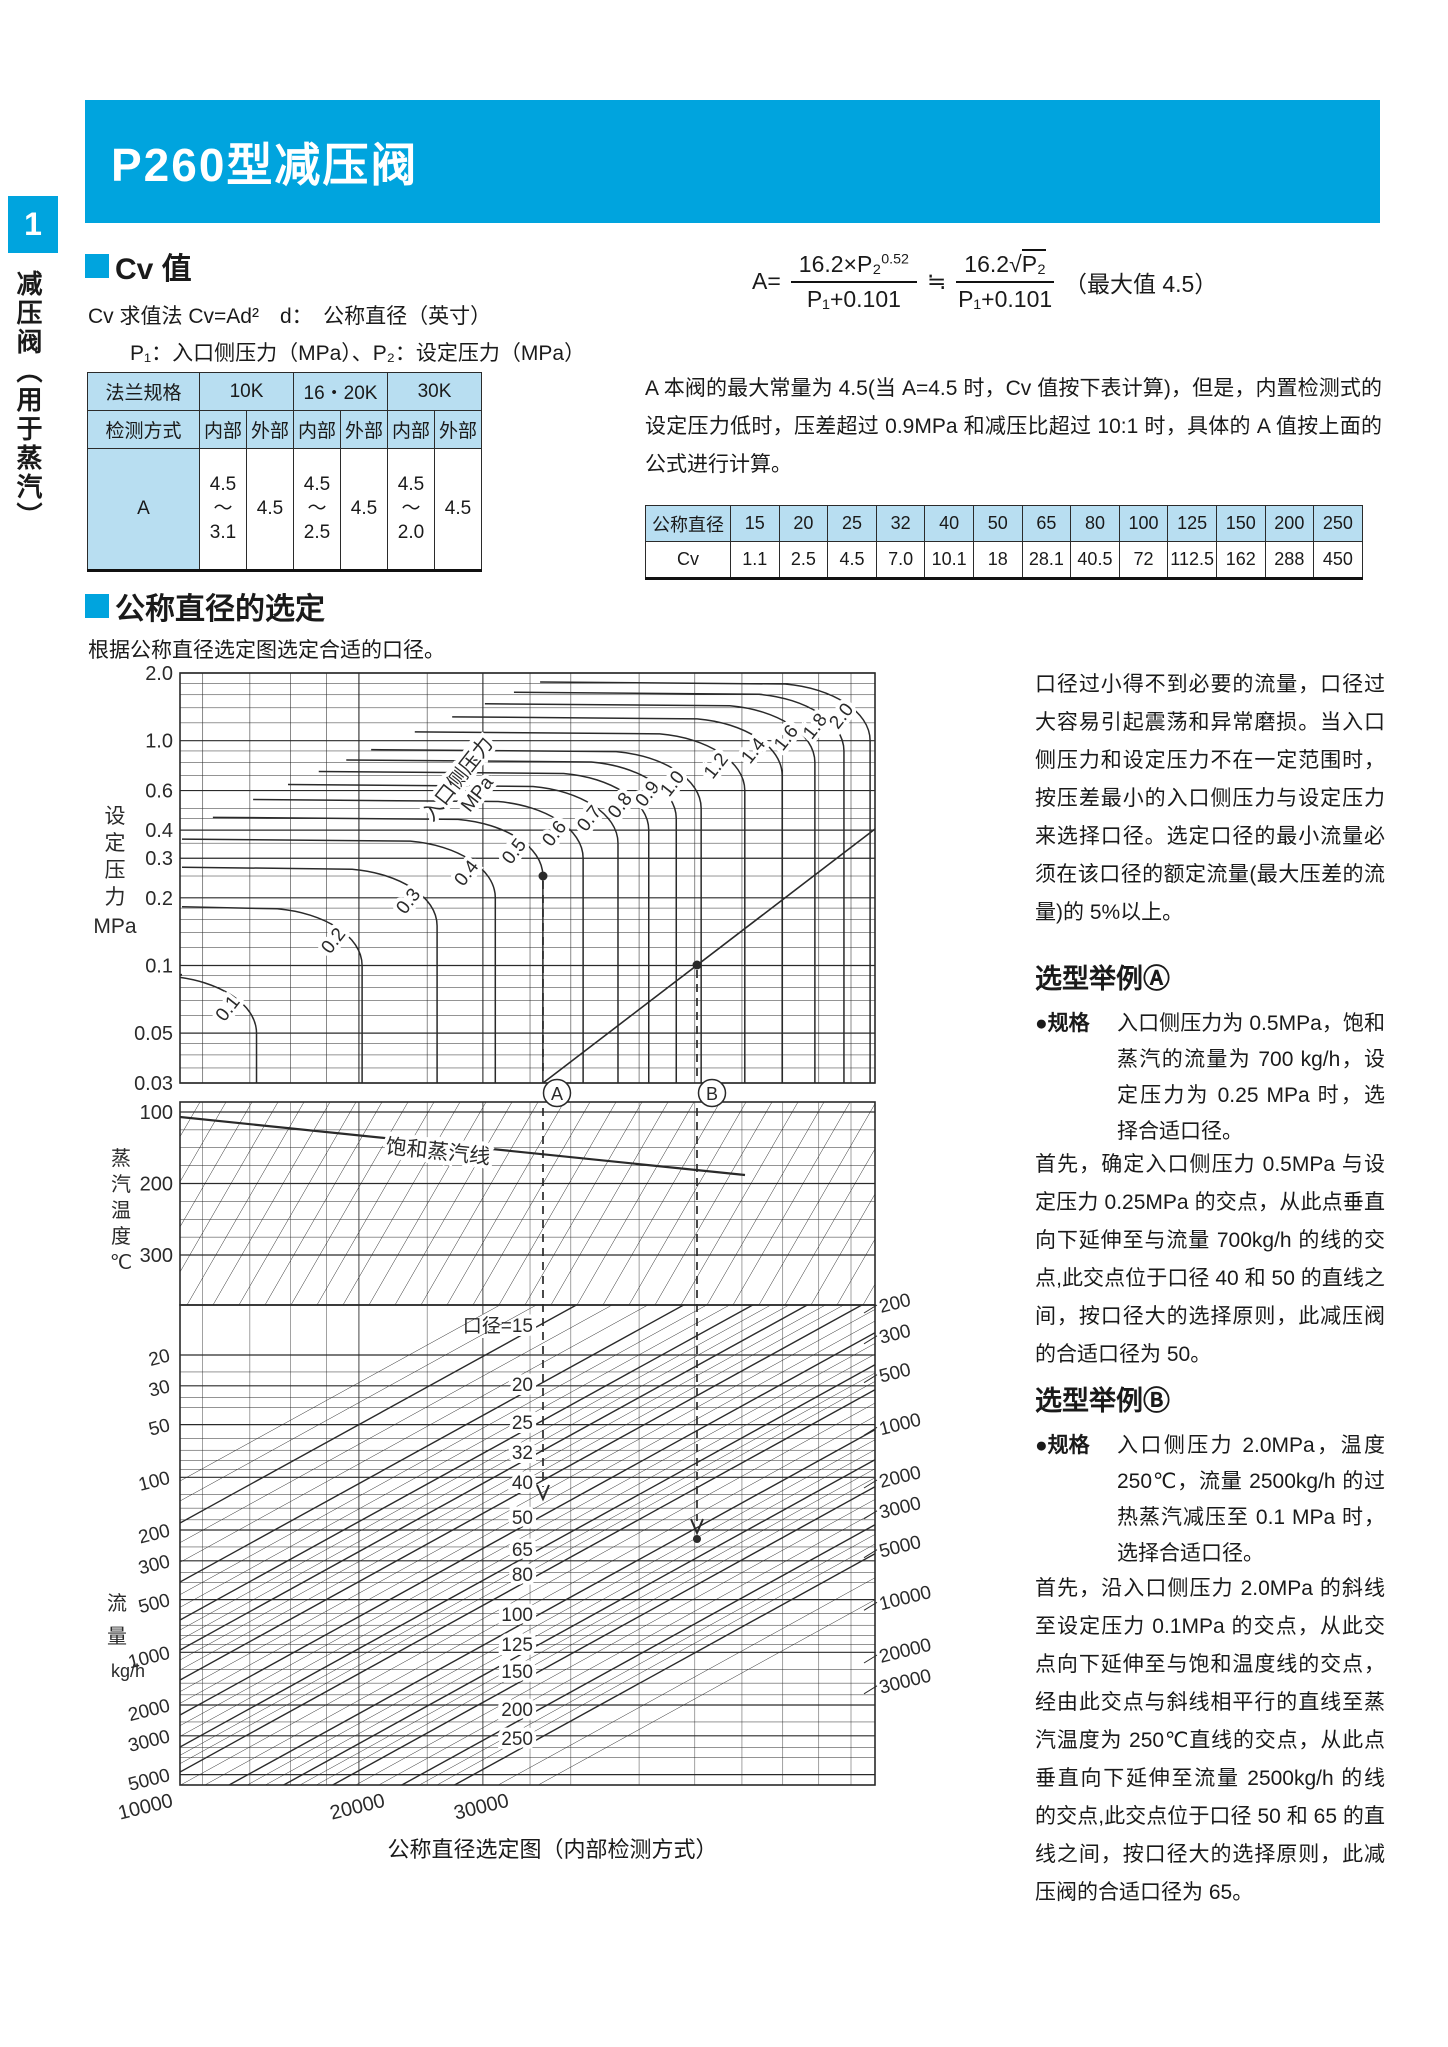 This screenshot has width=1448, height=2047. What do you see at coordinates (1005, 266) in the screenshot?
I see `formula-numerator-2: 16.2√P₂` at bounding box center [1005, 266].